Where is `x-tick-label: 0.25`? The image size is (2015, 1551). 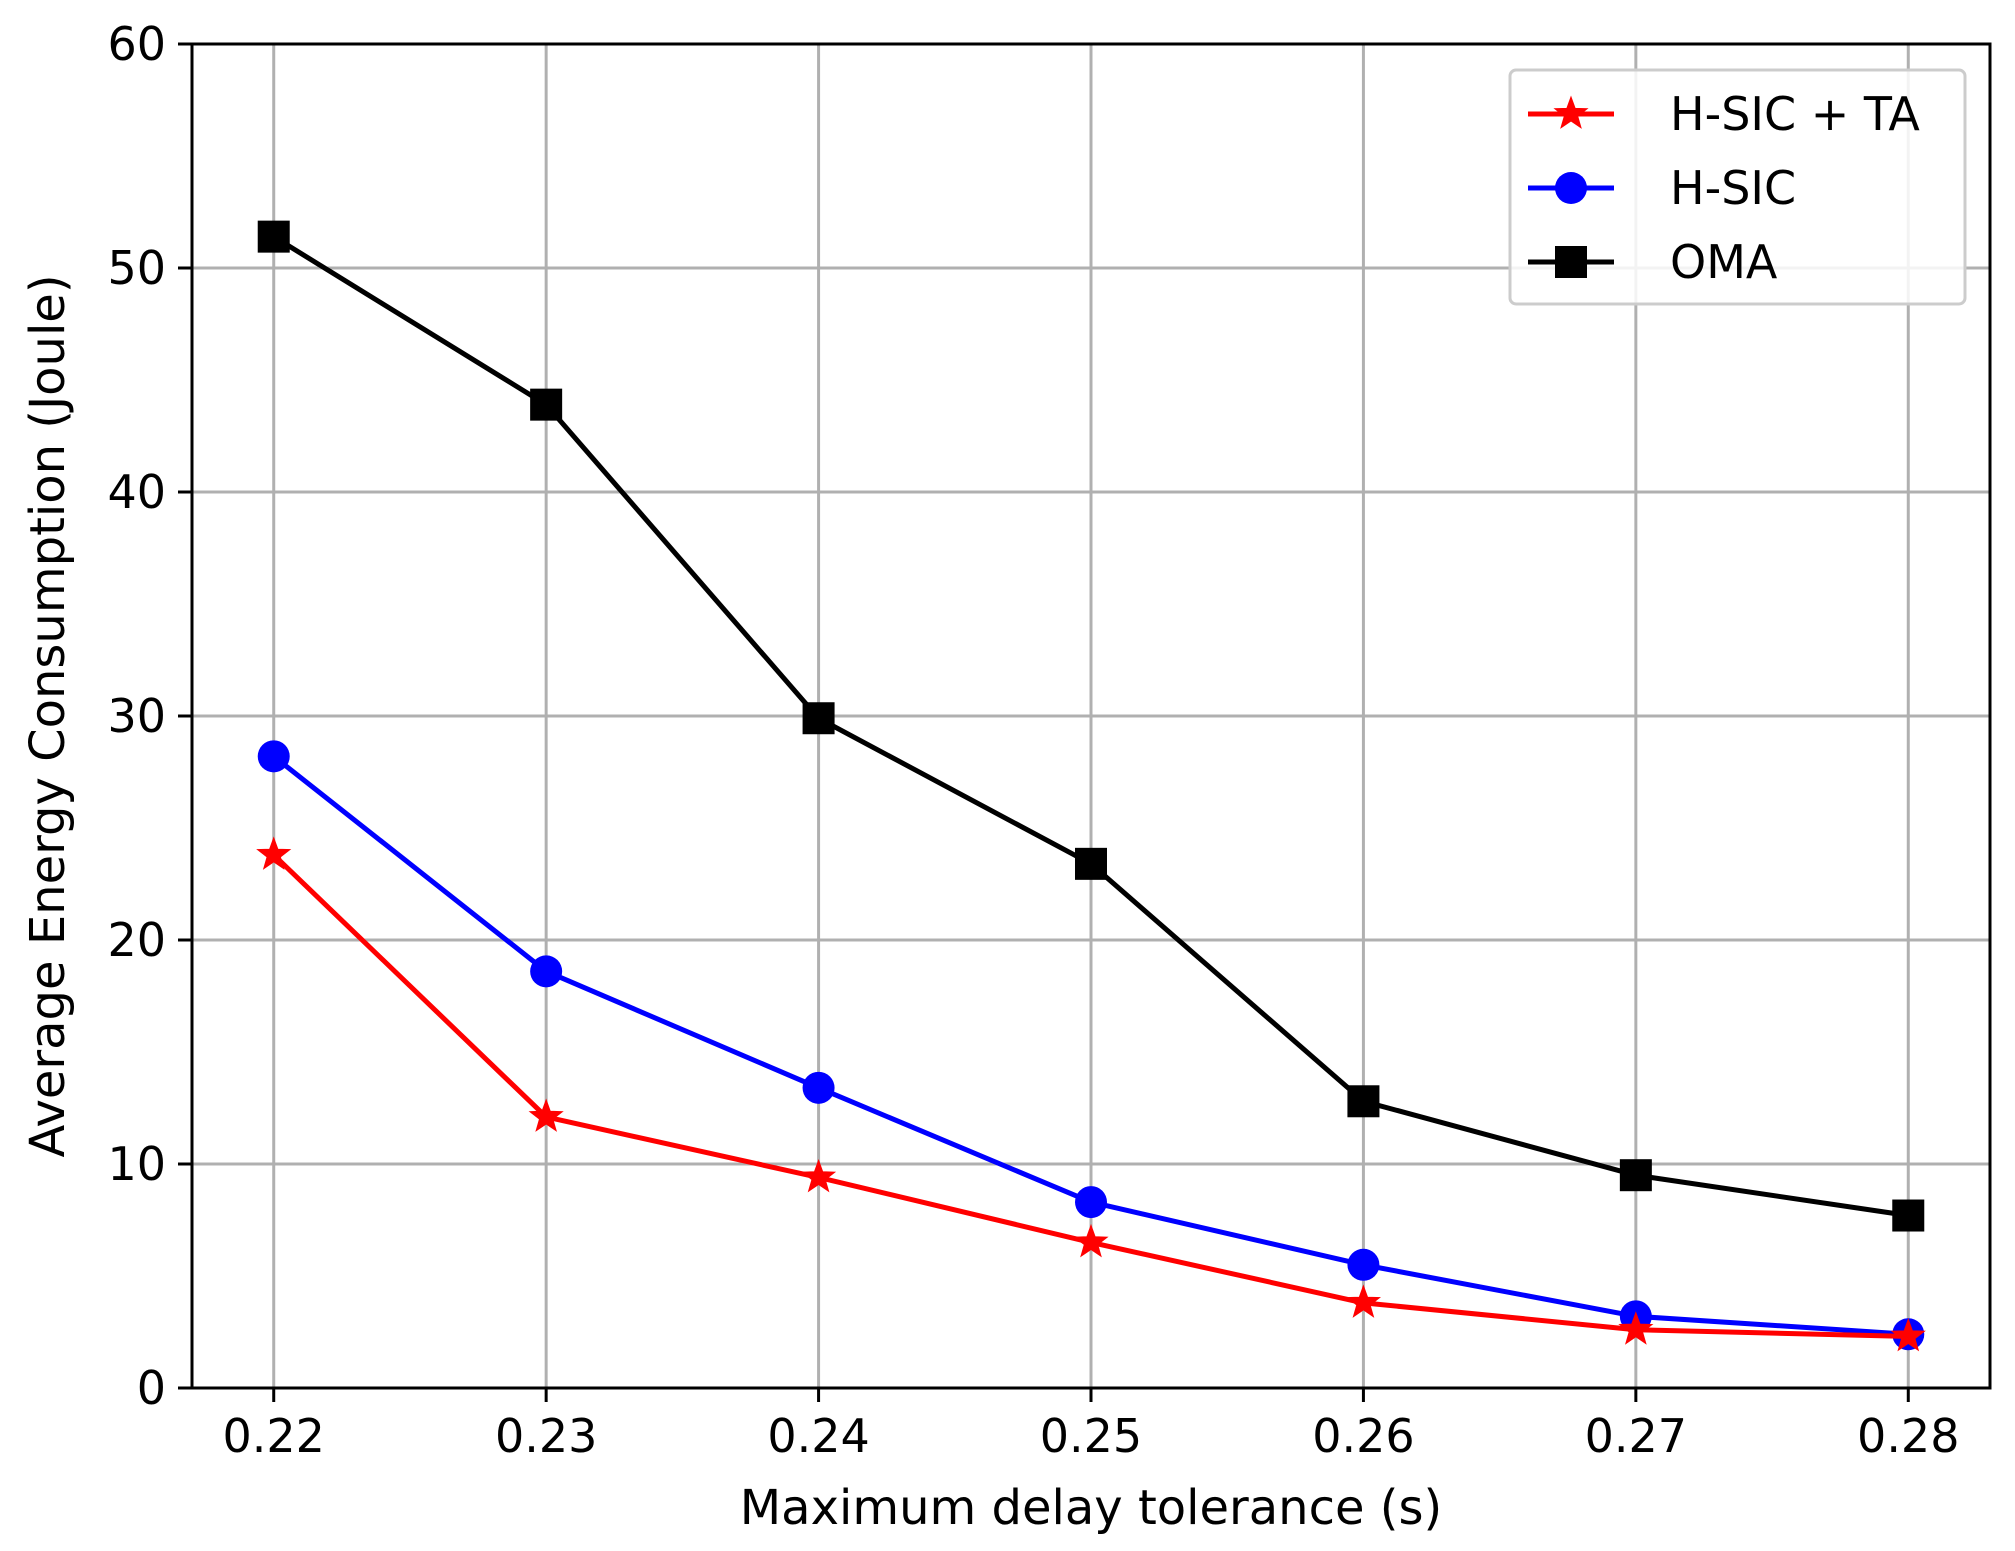
x-tick-label: 0.25 is located at coordinates (1091, 1436).